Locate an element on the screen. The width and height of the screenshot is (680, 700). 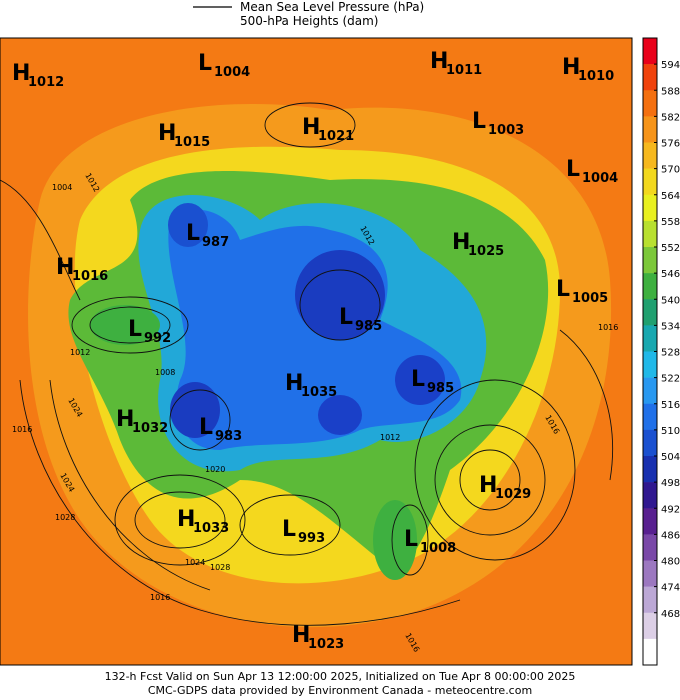
pressure-center-value: 1010 is located at coordinates (596, 76).